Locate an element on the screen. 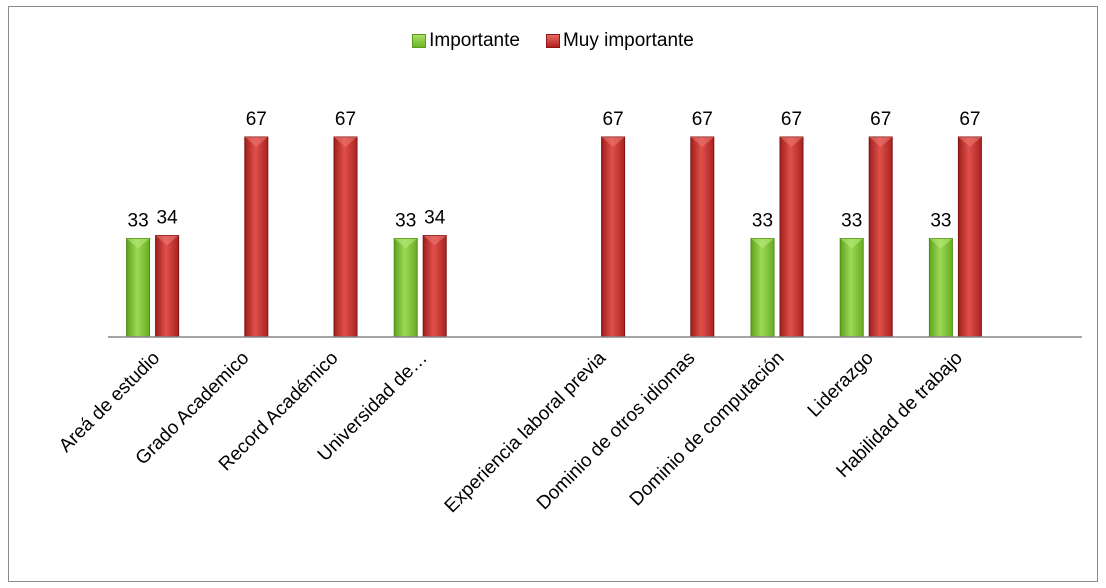 This screenshot has width=1106, height=588. legend-label-importante: Importante is located at coordinates (474, 40).